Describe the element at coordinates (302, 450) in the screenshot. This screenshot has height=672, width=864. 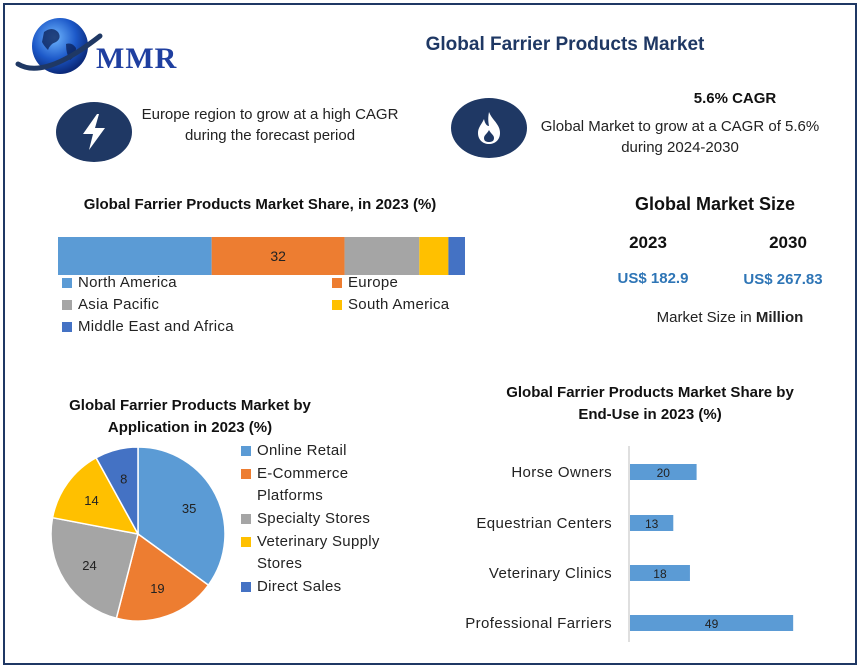
I see `legend-label: Online Retail` at that location.